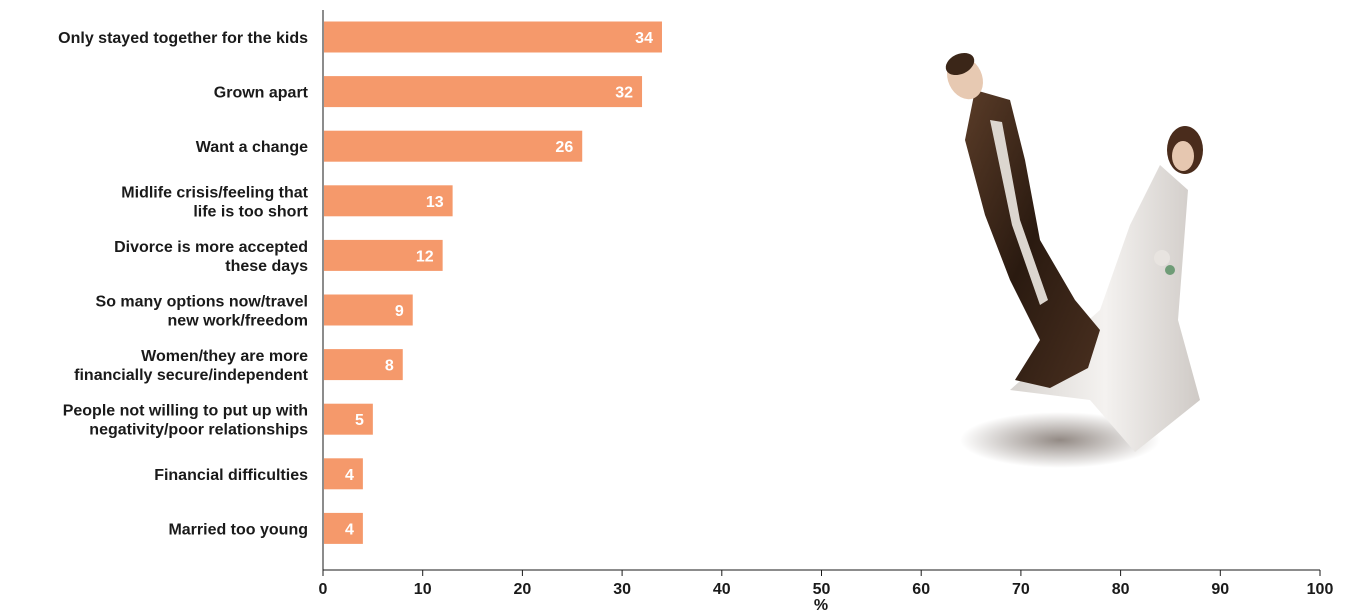 This screenshot has height=616, width=1351. I want to click on x-tick-label: 80, so click(1121, 589).